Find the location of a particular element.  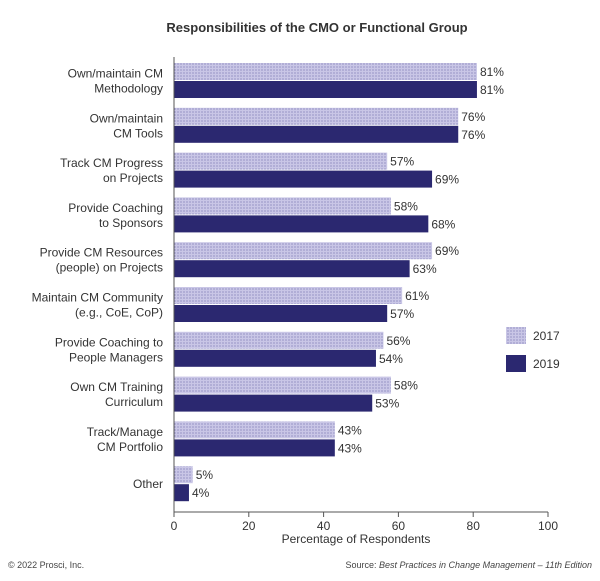

x-tick-label-20: 20 is located at coordinates (249, 526).